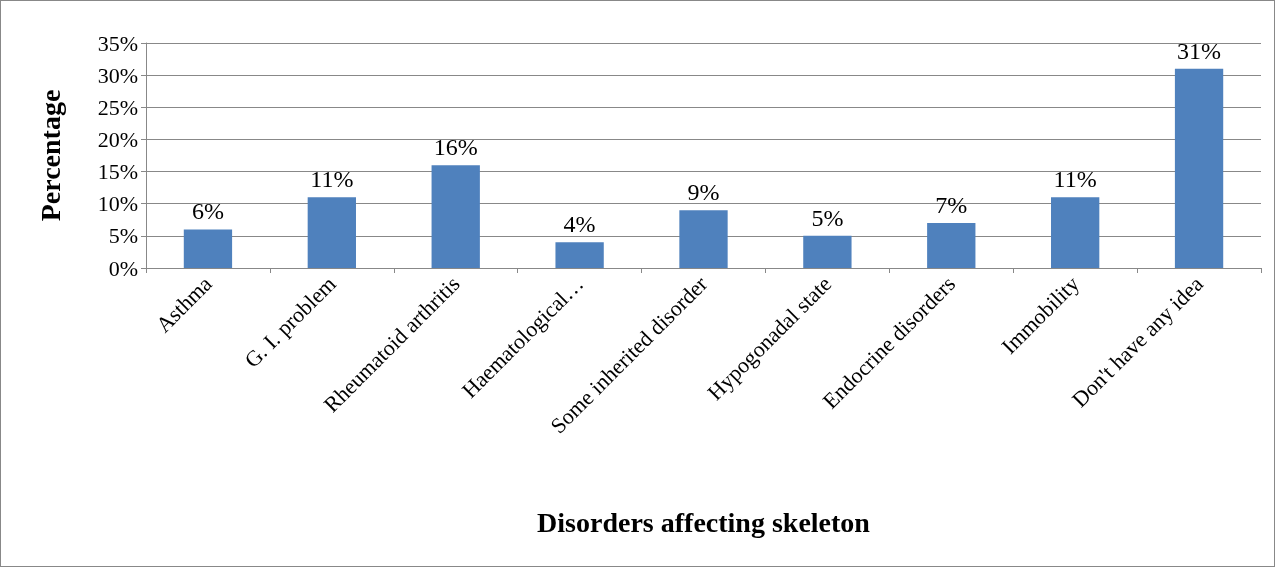 The image size is (1275, 567). What do you see at coordinates (1199, 50) in the screenshot?
I see `data-label: 31%` at bounding box center [1199, 50].